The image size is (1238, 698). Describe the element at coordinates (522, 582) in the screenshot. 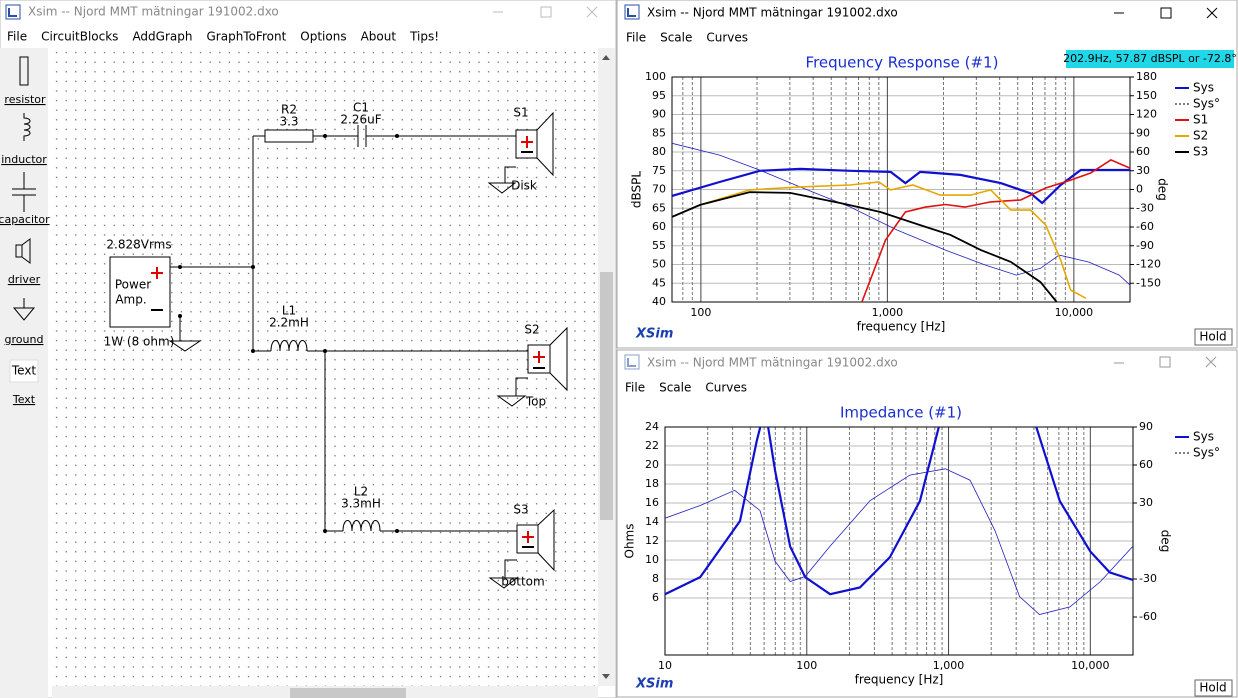

I see `driver-label: bottom` at that location.